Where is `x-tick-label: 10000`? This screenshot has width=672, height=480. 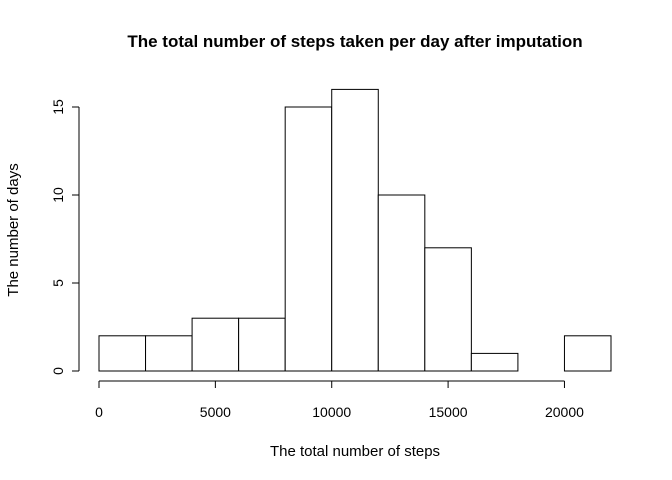 x-tick-label: 10000 is located at coordinates (331, 412).